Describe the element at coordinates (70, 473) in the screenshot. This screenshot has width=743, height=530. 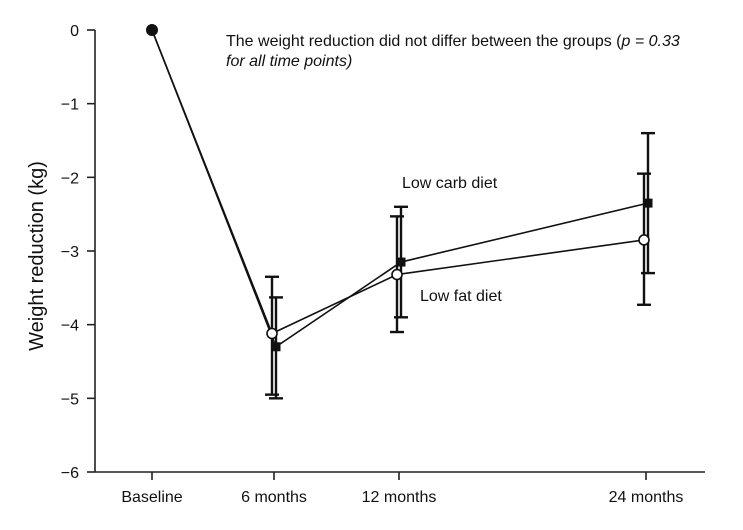
I see `y-tick-label: −6` at that location.